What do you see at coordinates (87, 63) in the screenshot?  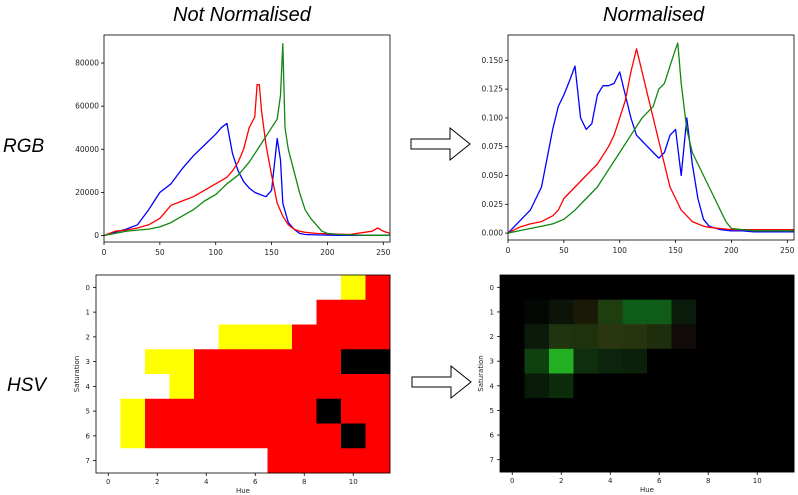 I see `y-tick-label: 80000` at bounding box center [87, 63].